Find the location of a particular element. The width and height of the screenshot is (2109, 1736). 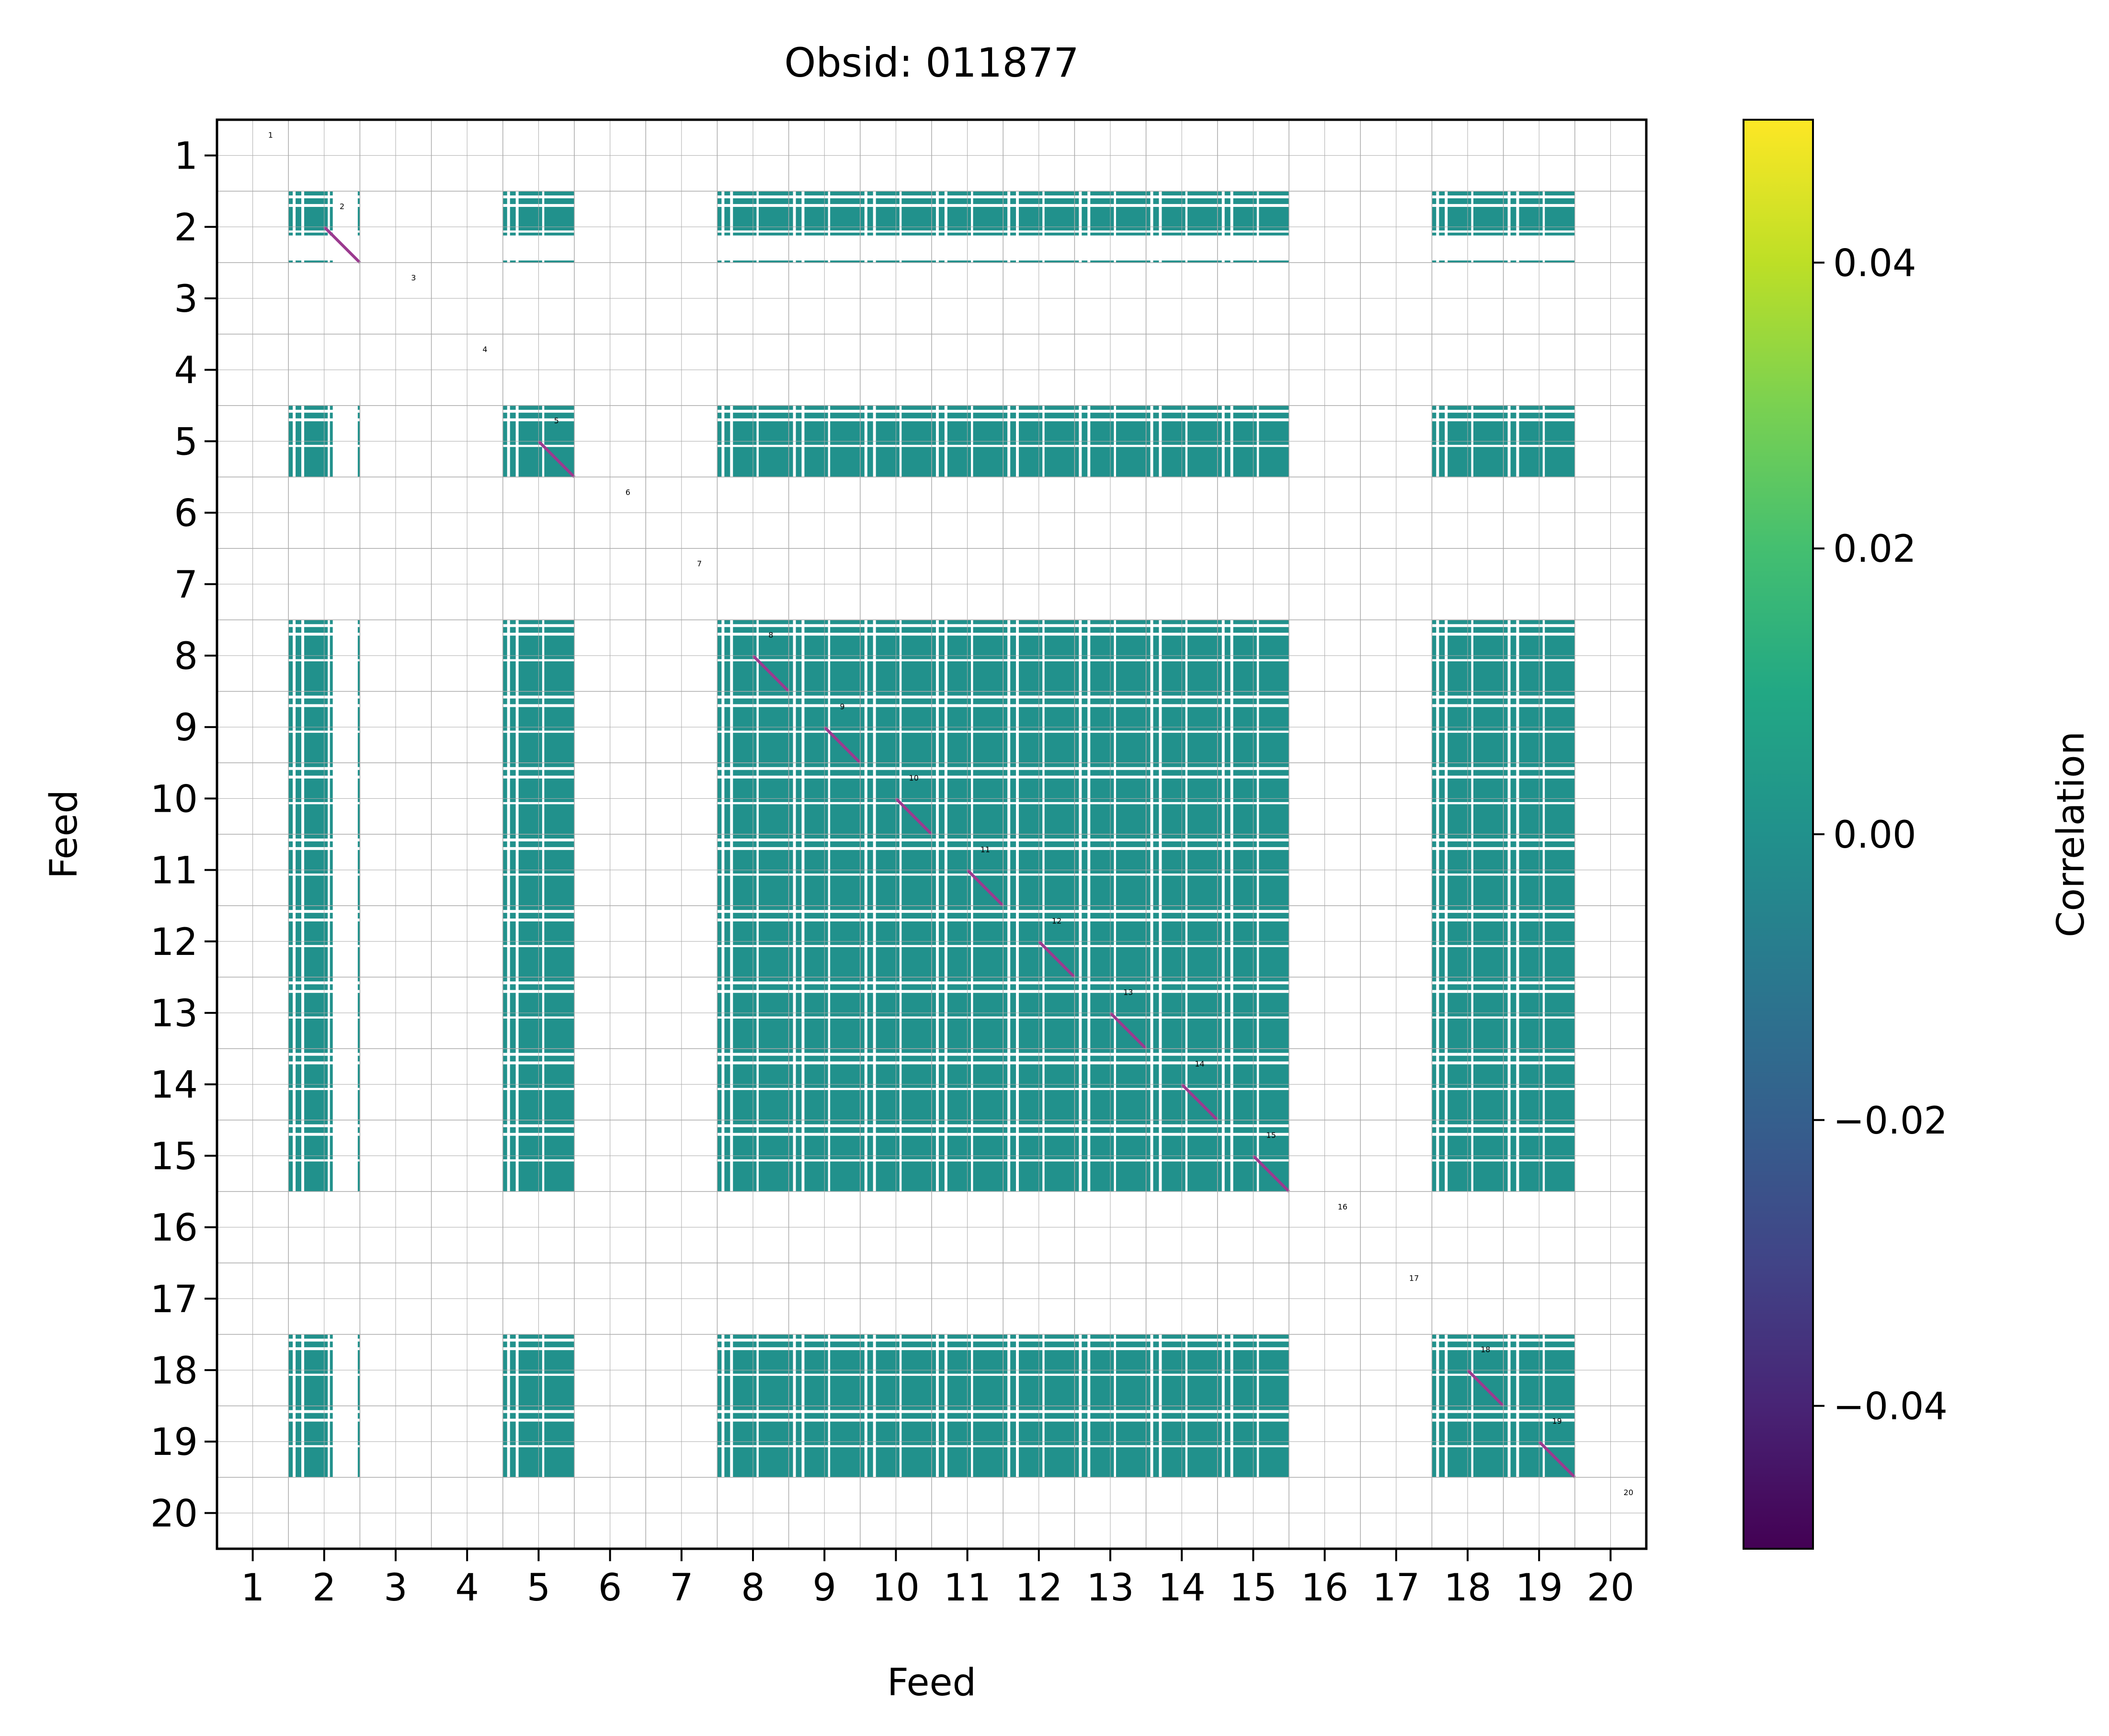

colorbar-tick-label-1: 0.02 is located at coordinates (1874, 549).